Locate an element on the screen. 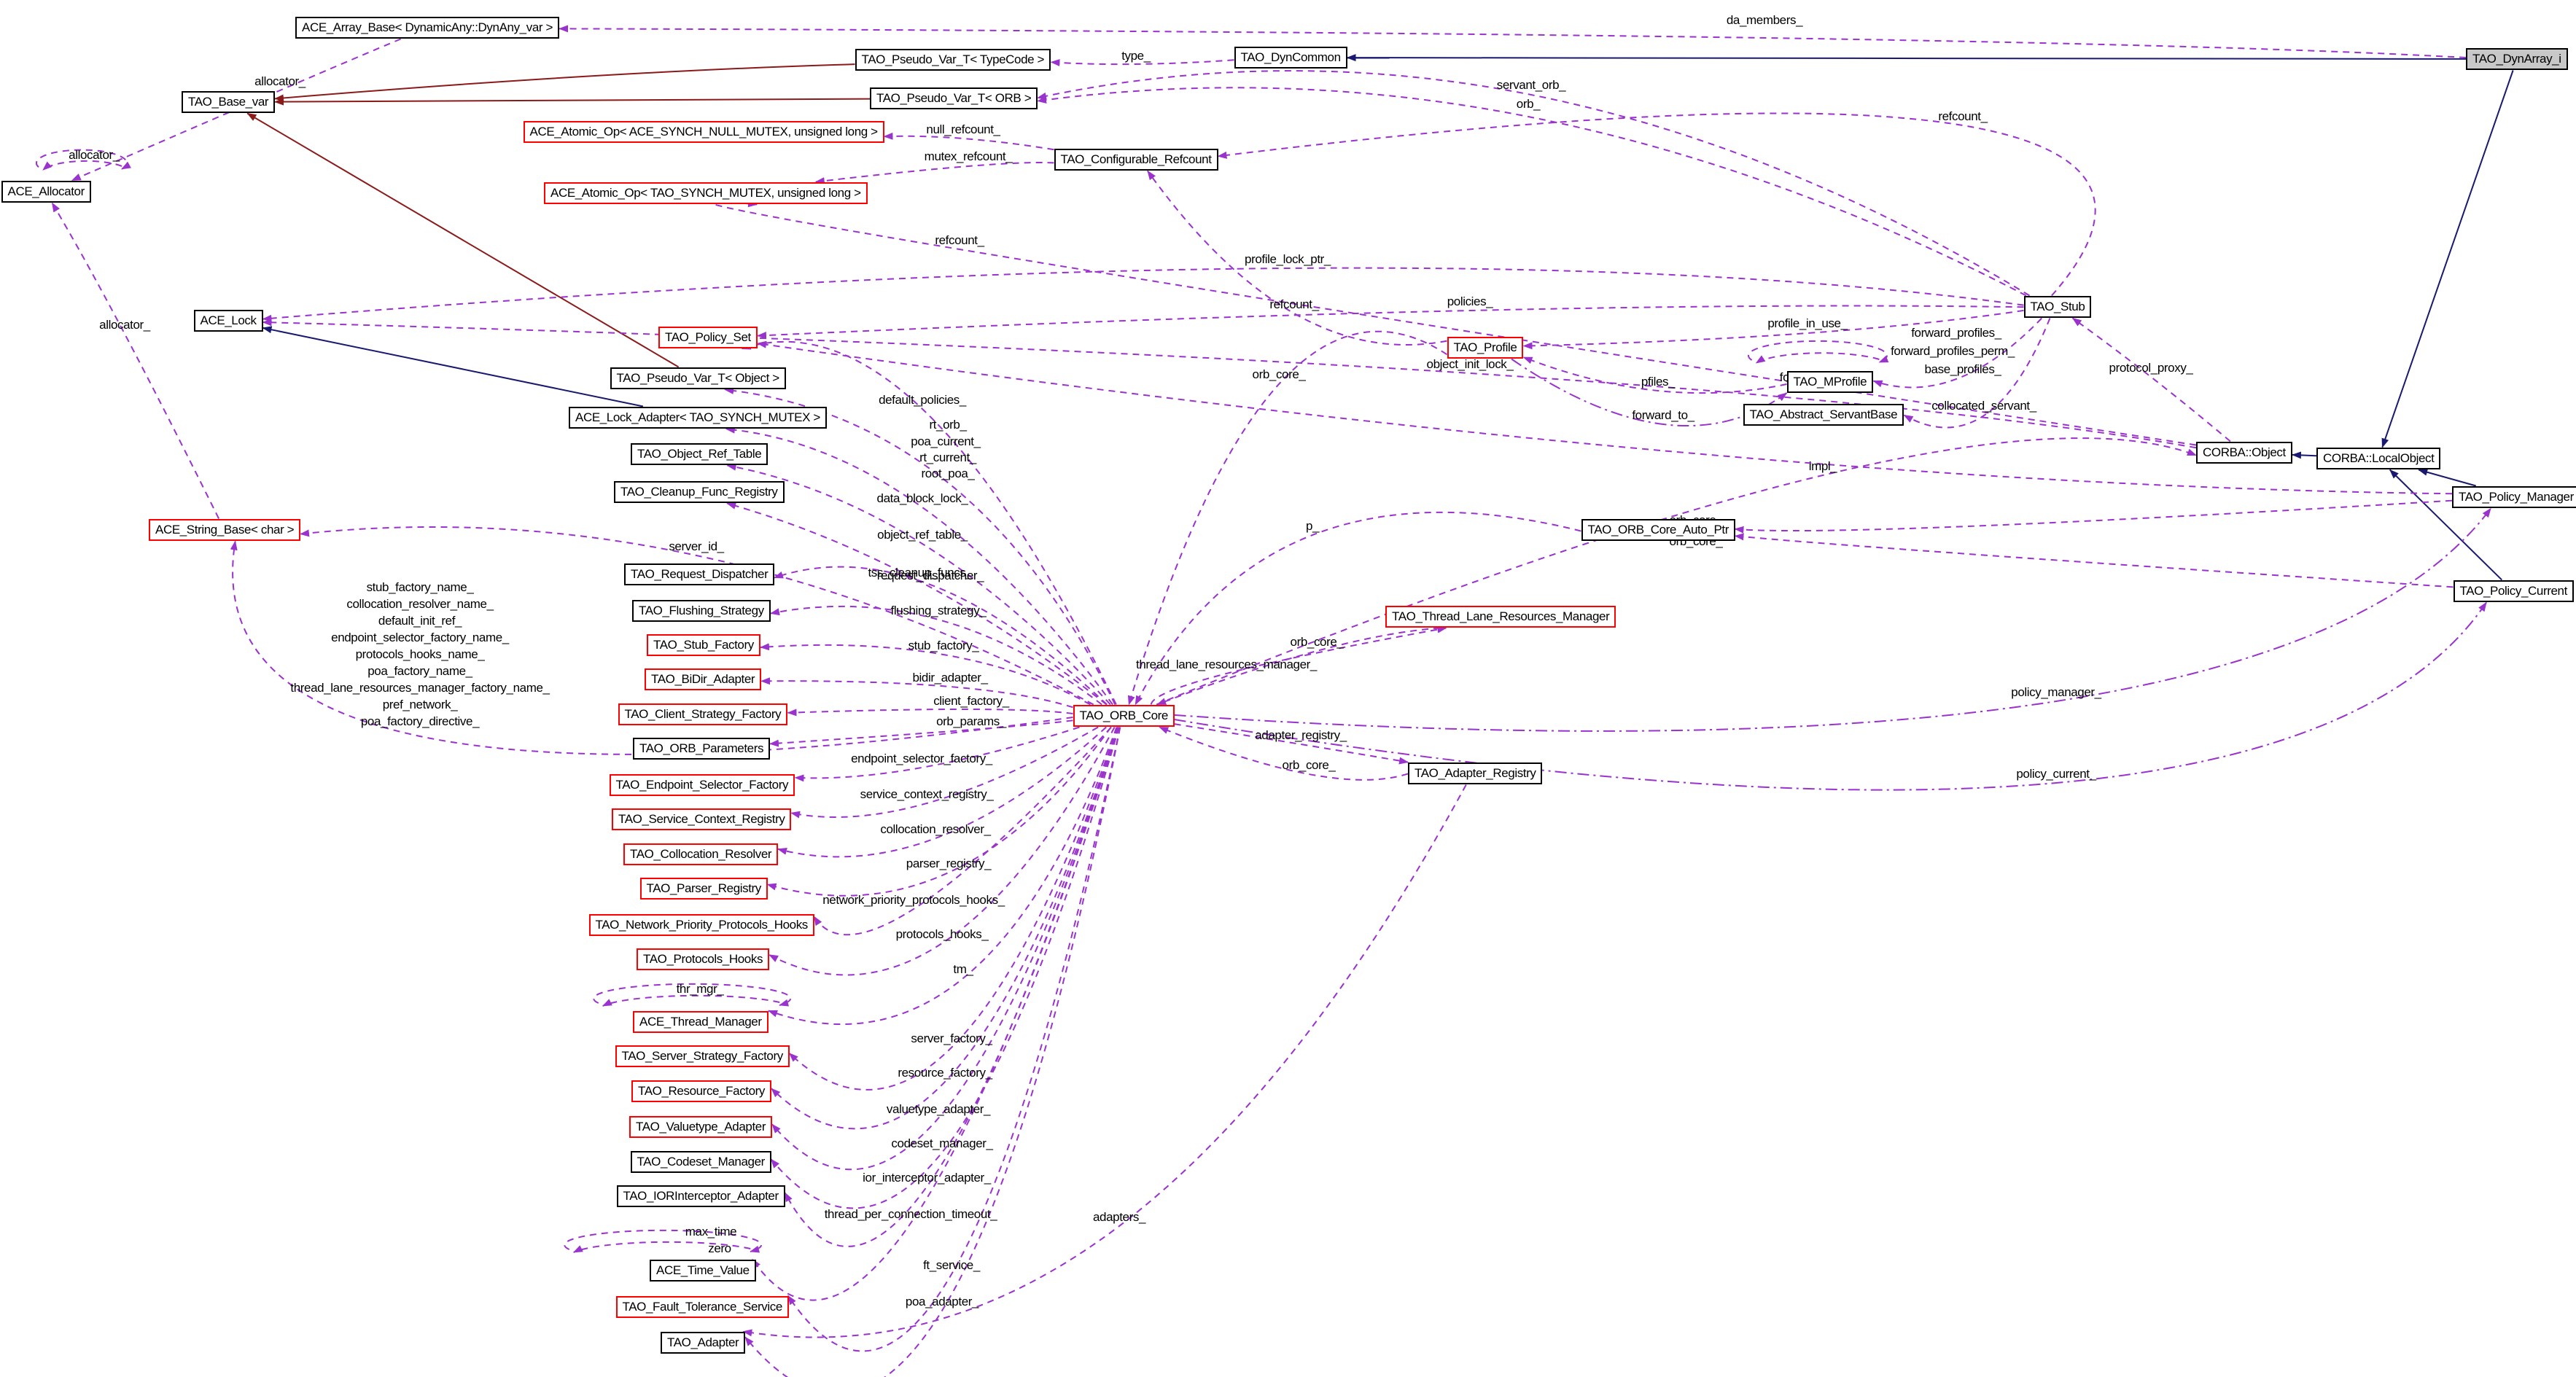  edge-label: pfiles_ is located at coordinates (1658, 382).